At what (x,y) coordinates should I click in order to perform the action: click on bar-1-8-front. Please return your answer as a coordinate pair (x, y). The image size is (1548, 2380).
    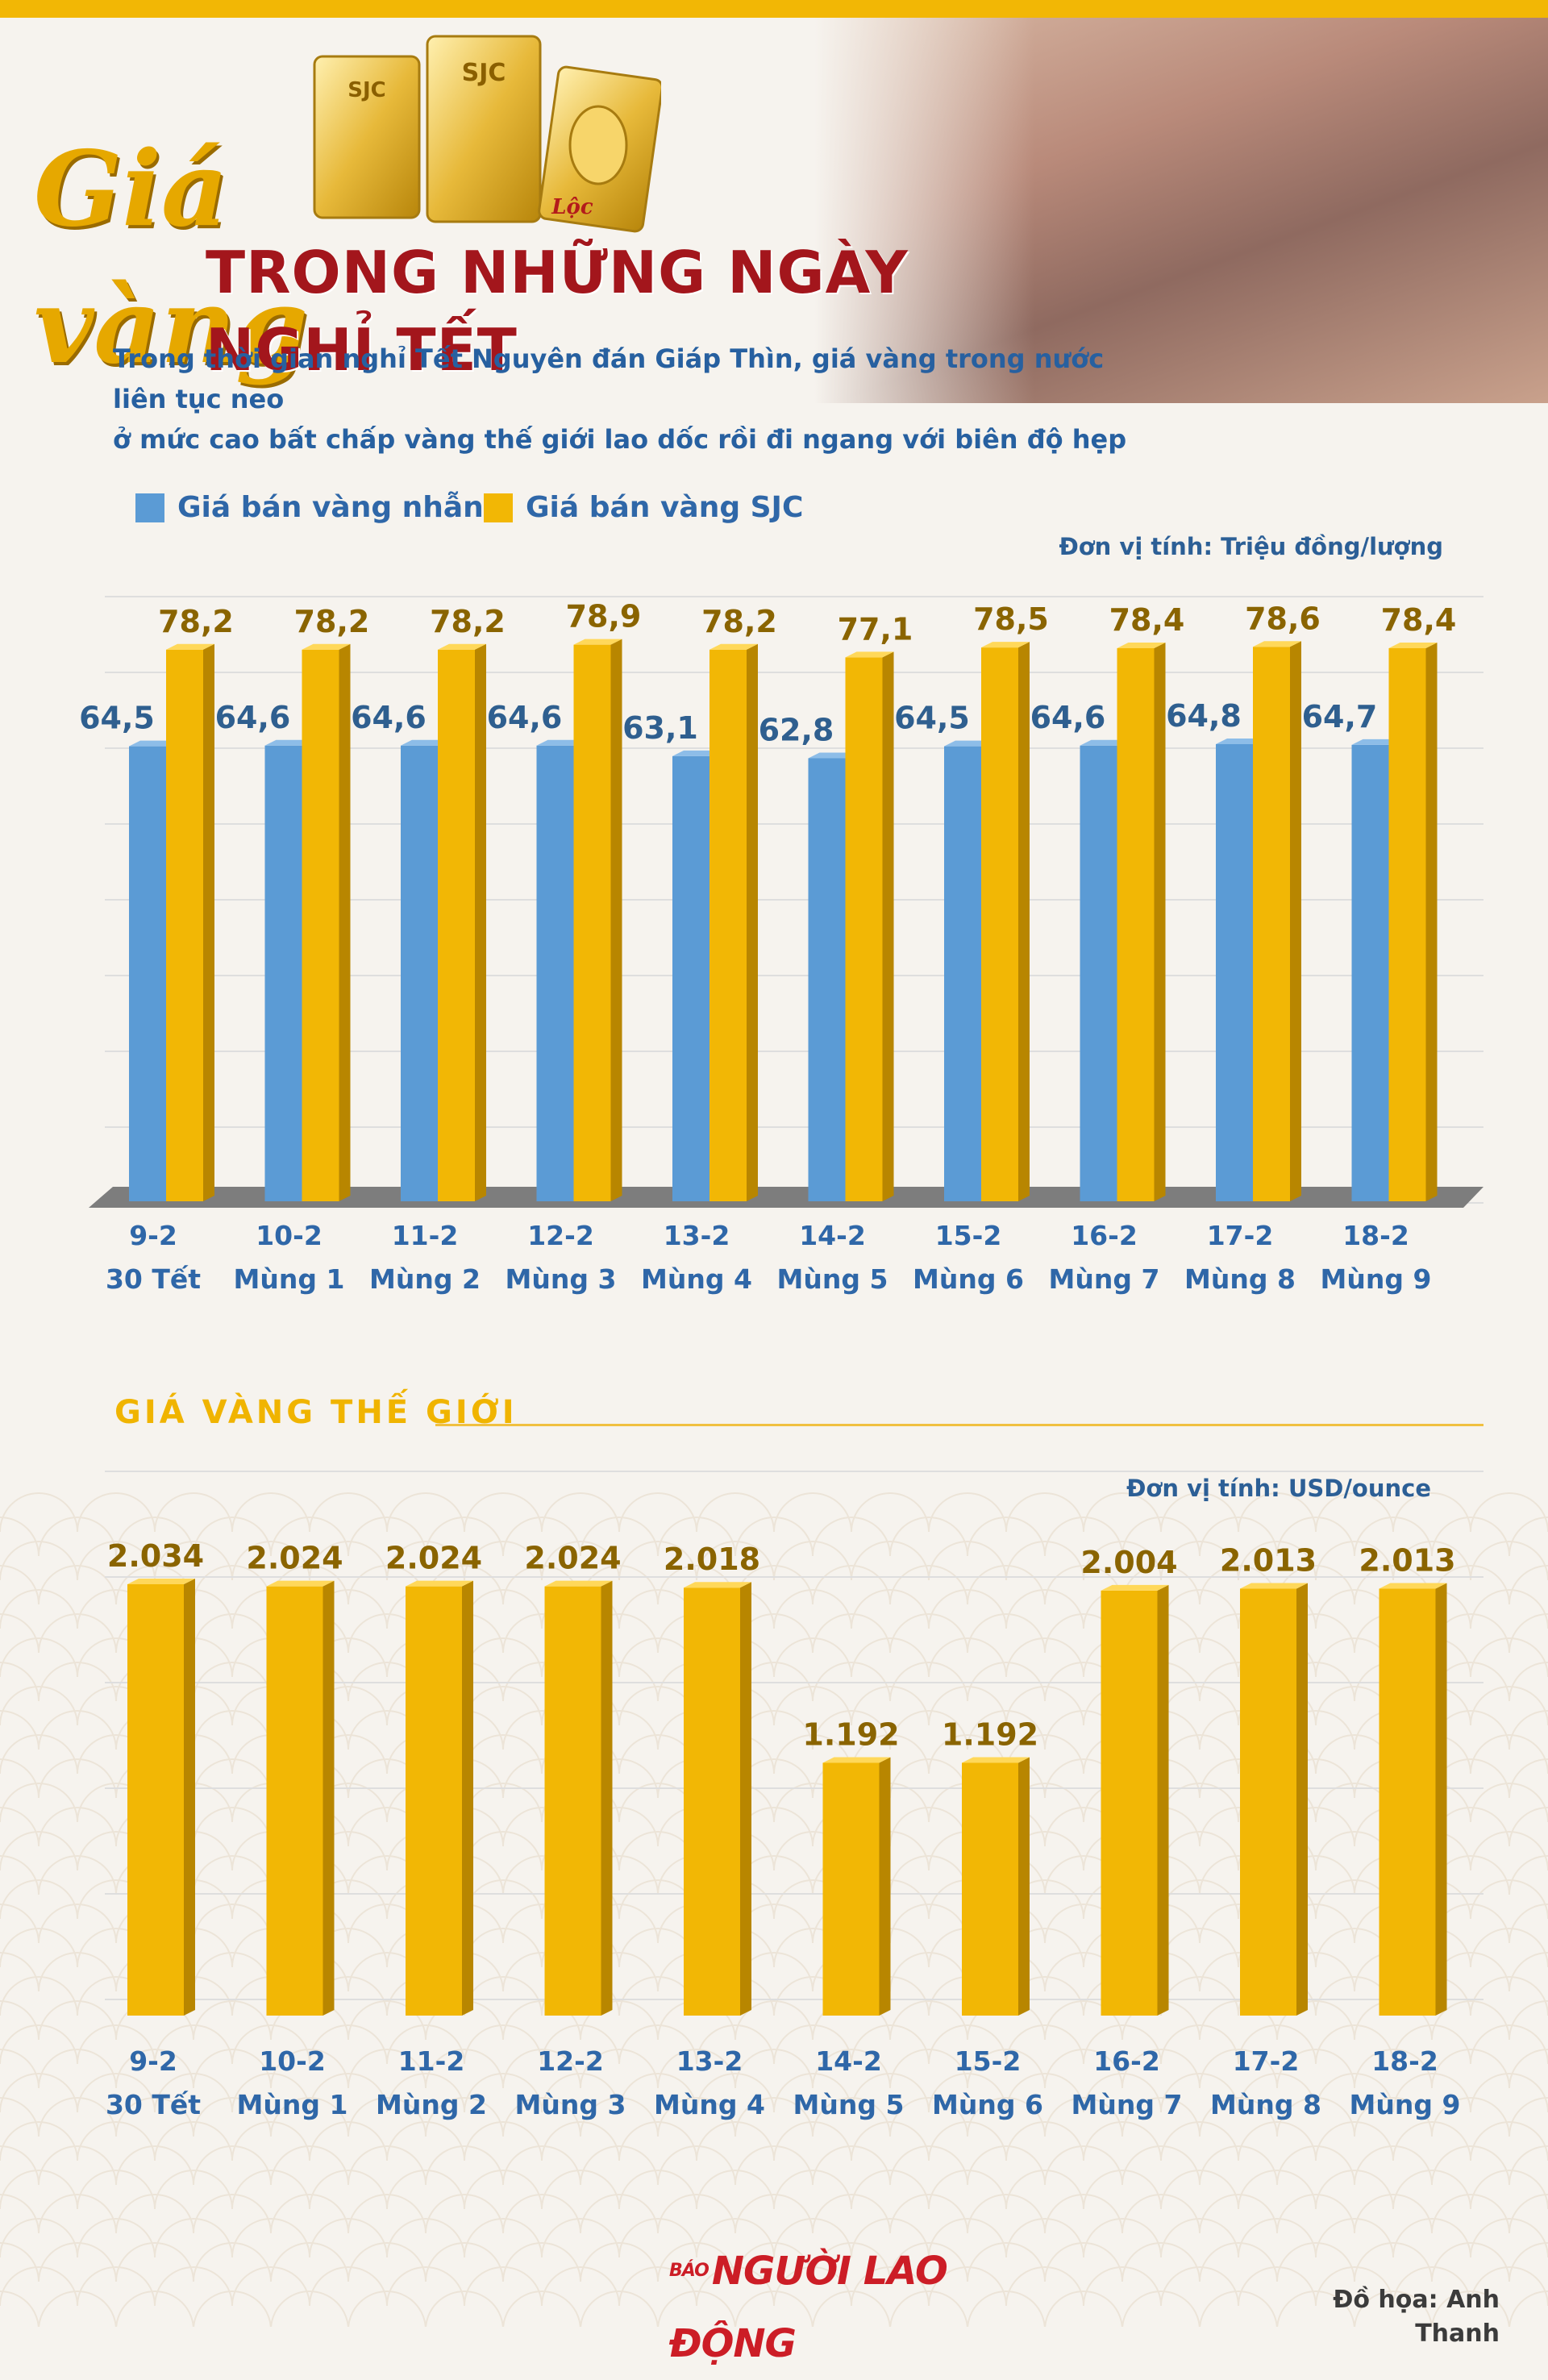
    Looking at the image, I should click on (1271, 924).